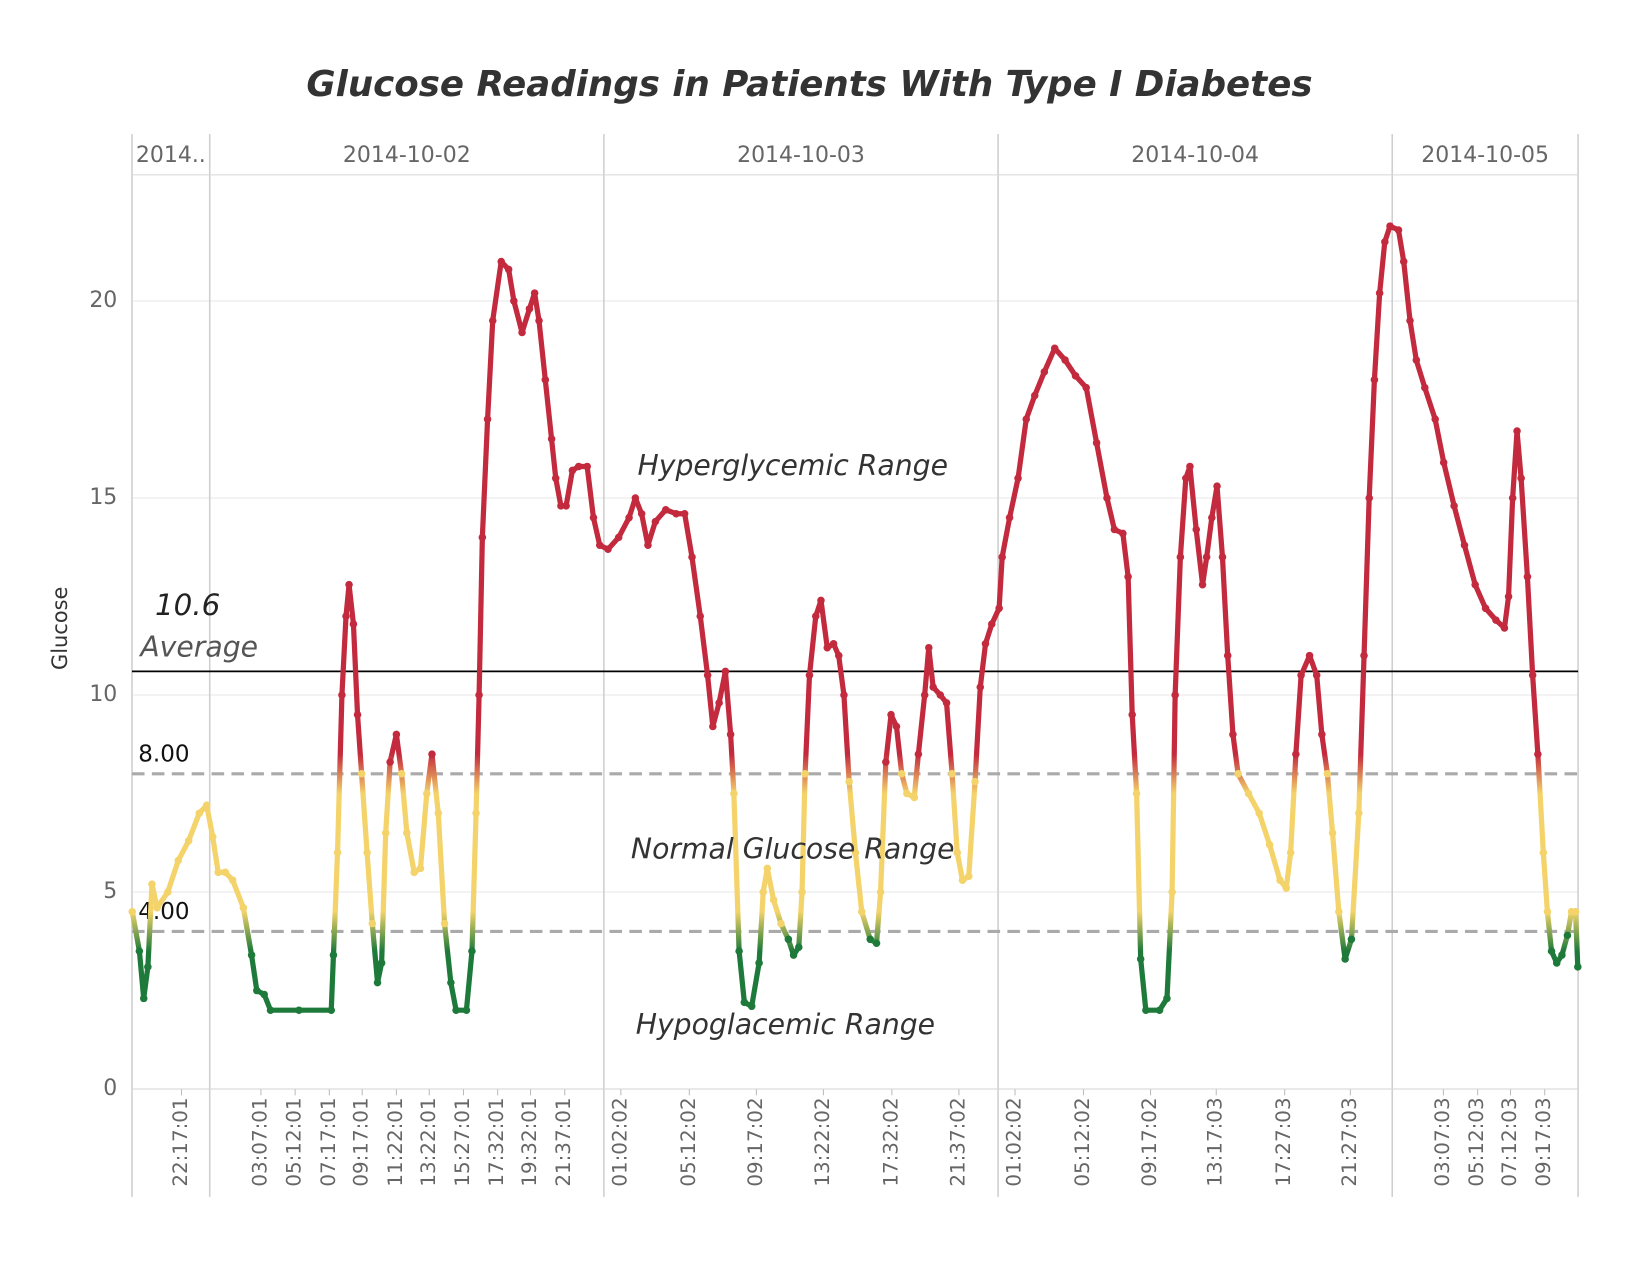 The image size is (1642, 1266). I want to click on annotation: Hyperglycemic Range, so click(792, 465).